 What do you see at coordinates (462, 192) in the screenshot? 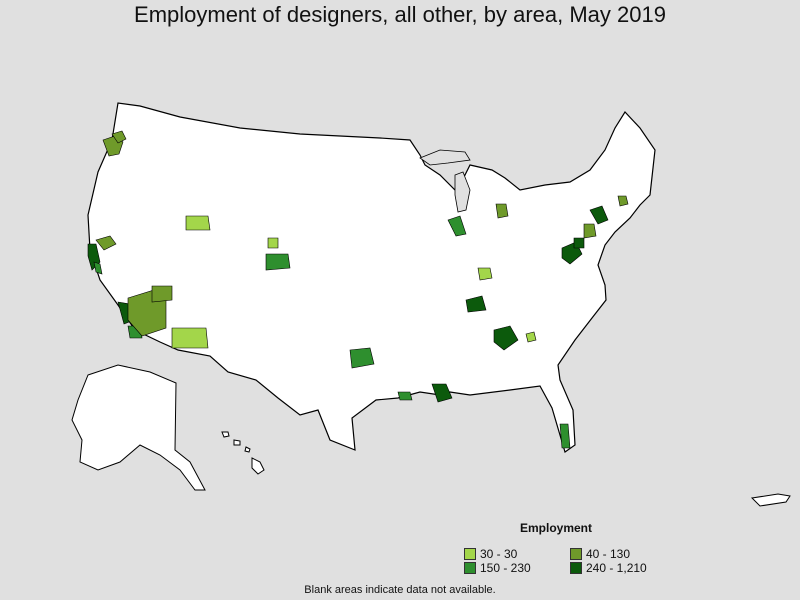
I see `lake-michigan` at bounding box center [462, 192].